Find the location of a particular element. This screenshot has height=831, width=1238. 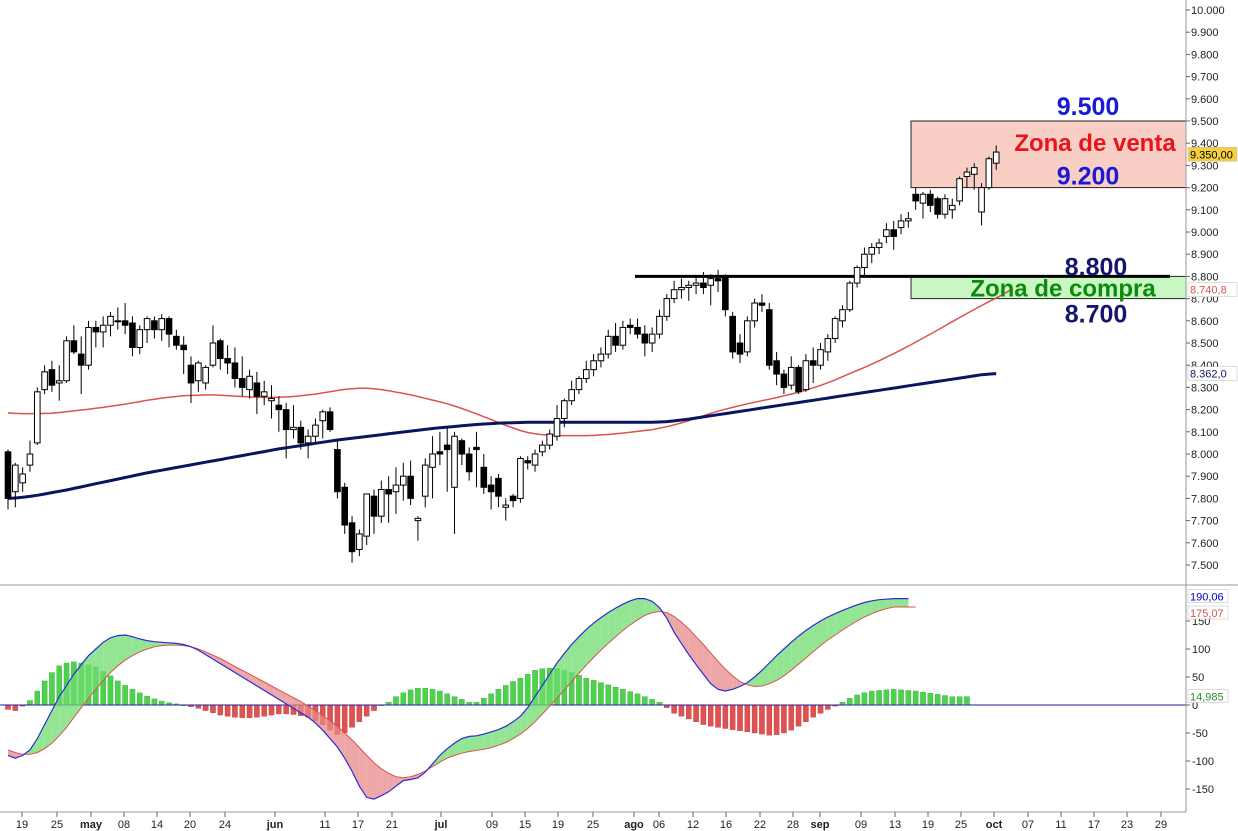

x-month-label: may is located at coordinates (91, 825).